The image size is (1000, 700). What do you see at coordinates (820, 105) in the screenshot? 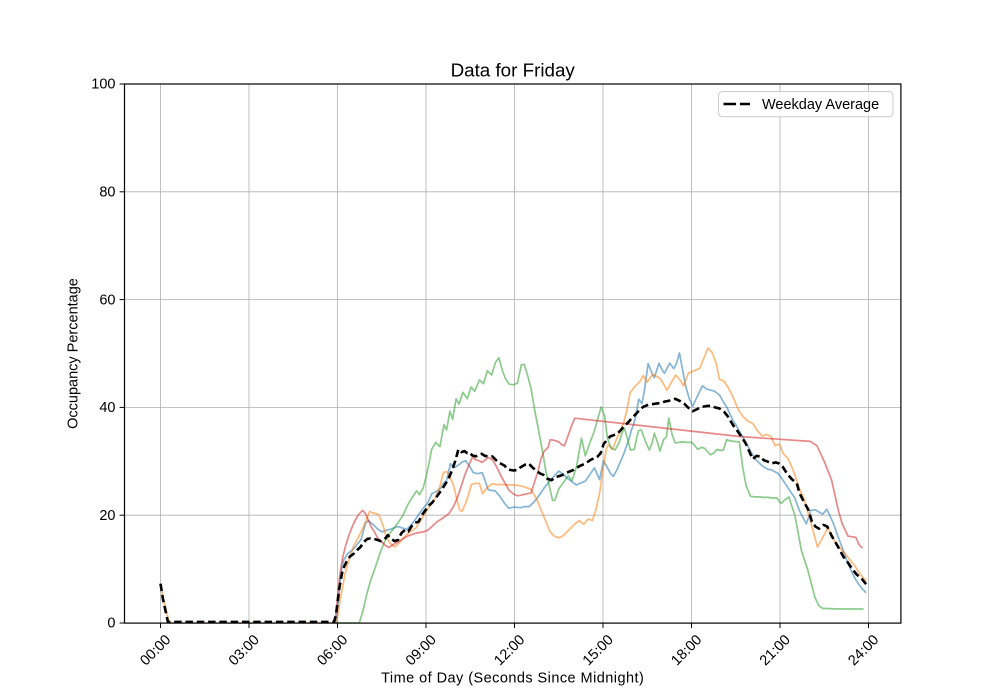
I see `svg-text: Weekday Average` at bounding box center [820, 105].